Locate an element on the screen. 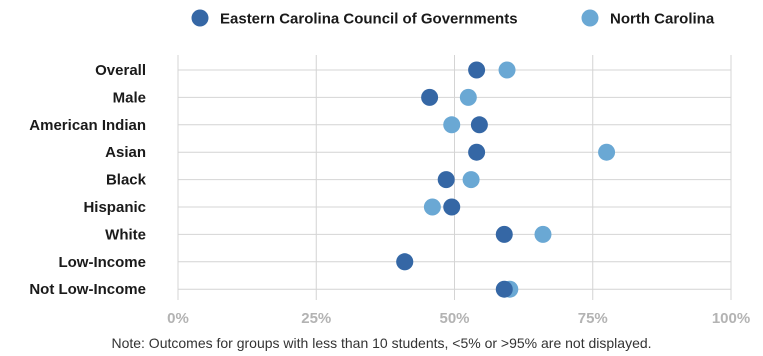 The width and height of the screenshot is (763, 356). category-label: Overall is located at coordinates (120, 70).